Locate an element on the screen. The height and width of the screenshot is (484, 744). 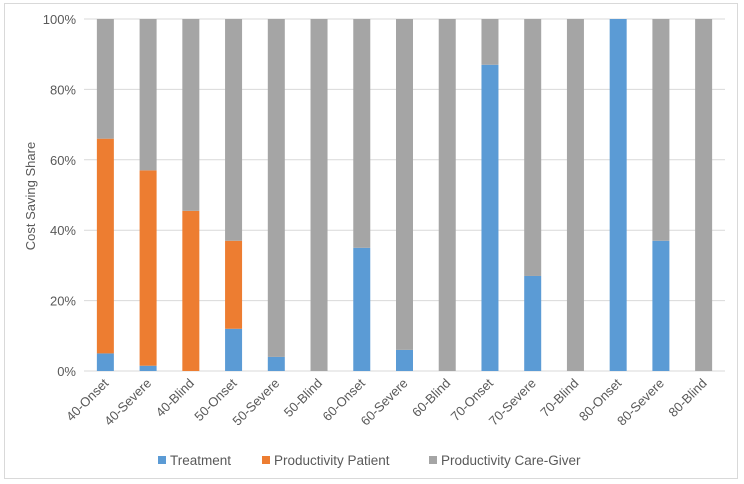
legend-label: Treatment is located at coordinates (200, 460).